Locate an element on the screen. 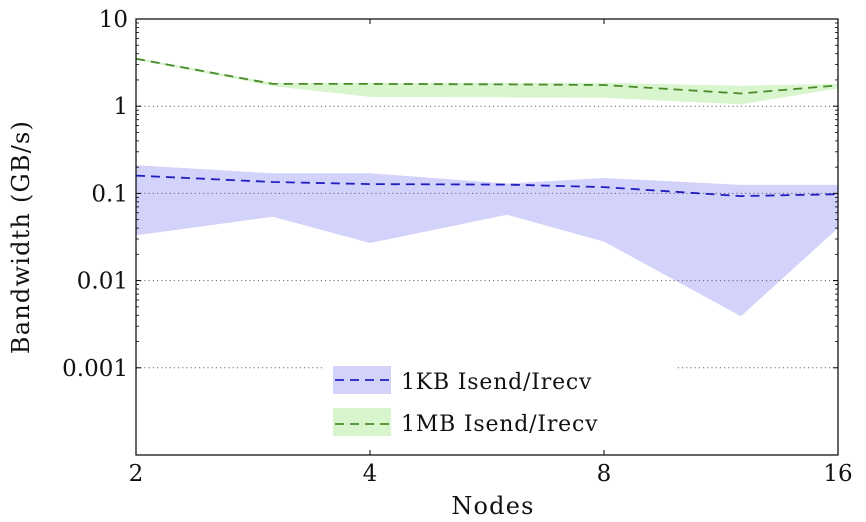 The height and width of the screenshot is (522, 866). x-tick-label-8: 8 is located at coordinates (604, 474).